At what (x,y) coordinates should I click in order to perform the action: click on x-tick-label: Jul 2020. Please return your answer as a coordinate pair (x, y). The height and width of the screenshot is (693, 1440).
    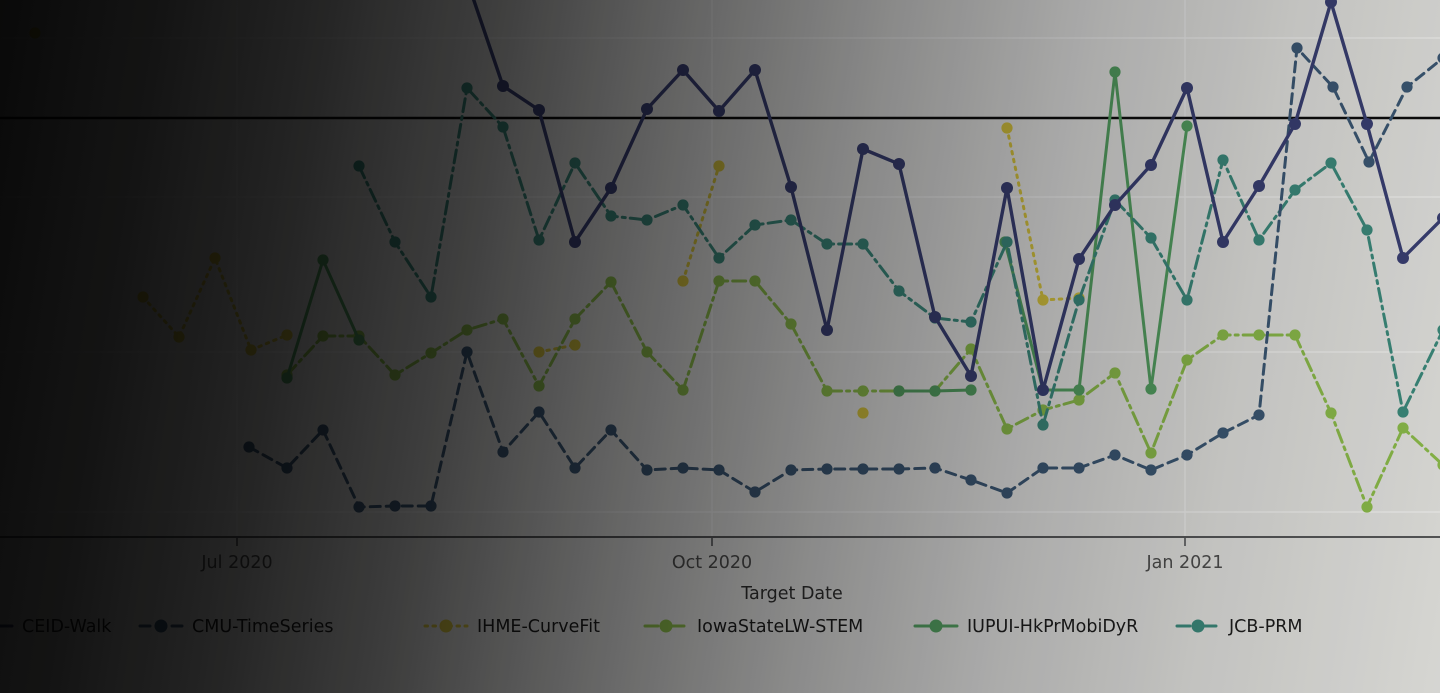
    Looking at the image, I should click on (236, 563).